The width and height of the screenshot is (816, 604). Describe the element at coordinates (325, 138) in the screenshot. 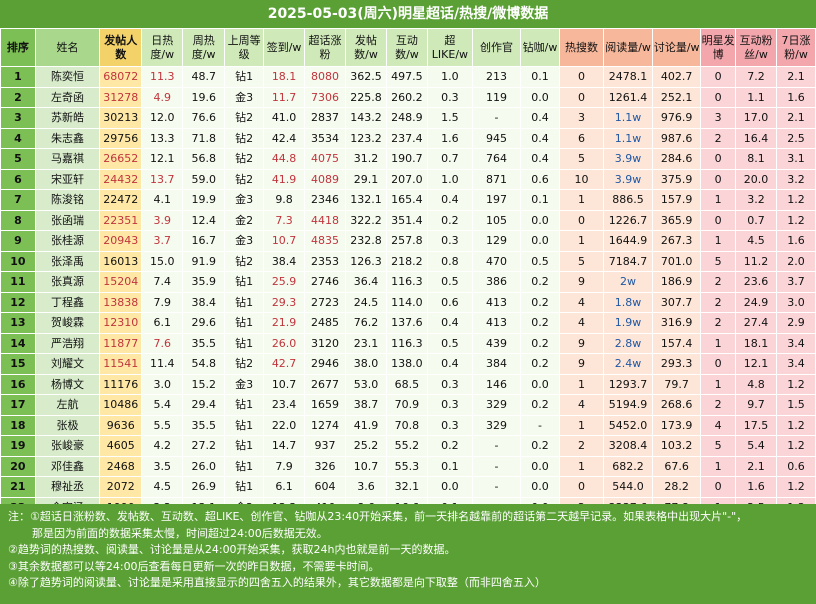

I see `cell-fans-gain: 3534` at that location.